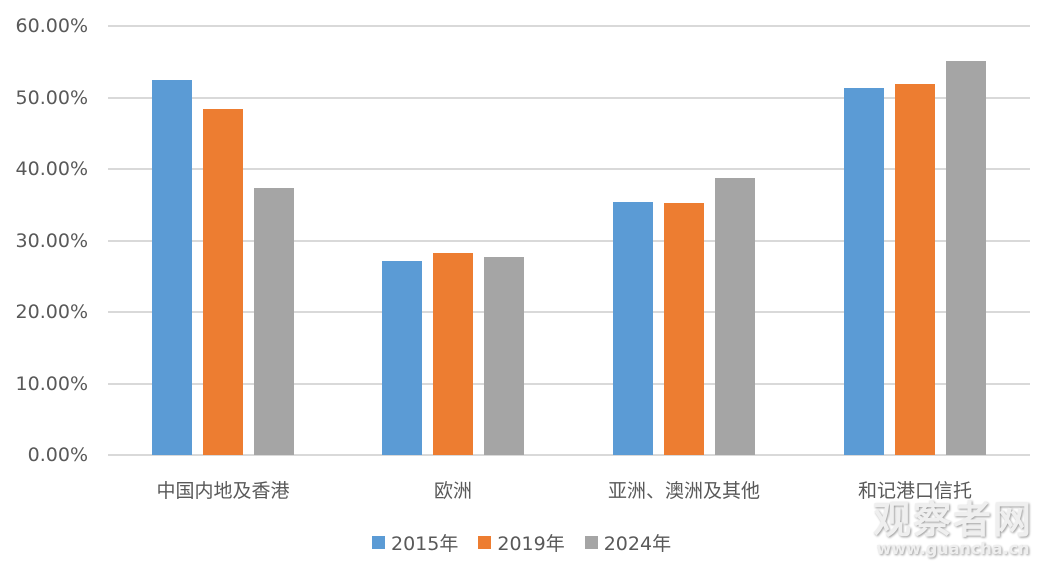  What do you see at coordinates (637, 544) in the screenshot?
I see `legend-label-2024: 2024年` at bounding box center [637, 544].